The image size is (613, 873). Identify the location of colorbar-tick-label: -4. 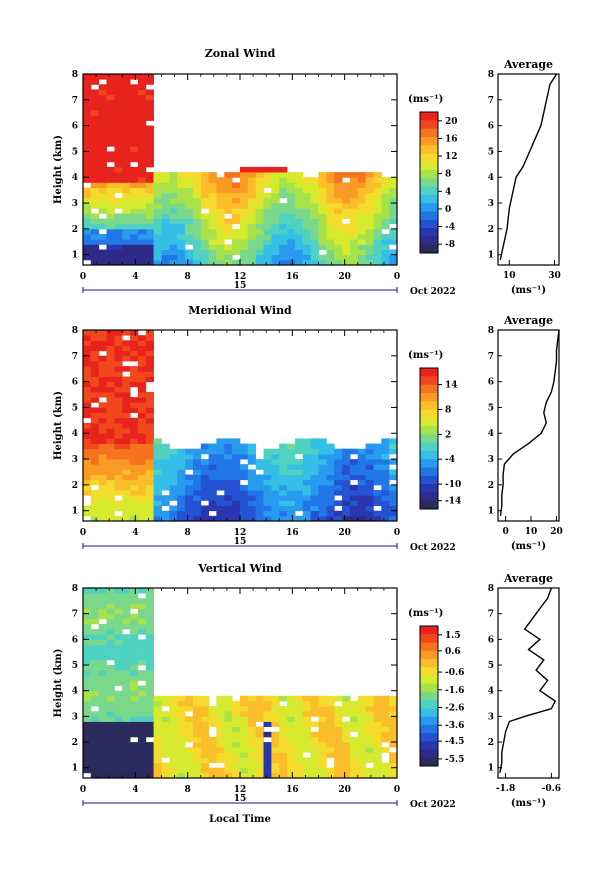
(450, 460).